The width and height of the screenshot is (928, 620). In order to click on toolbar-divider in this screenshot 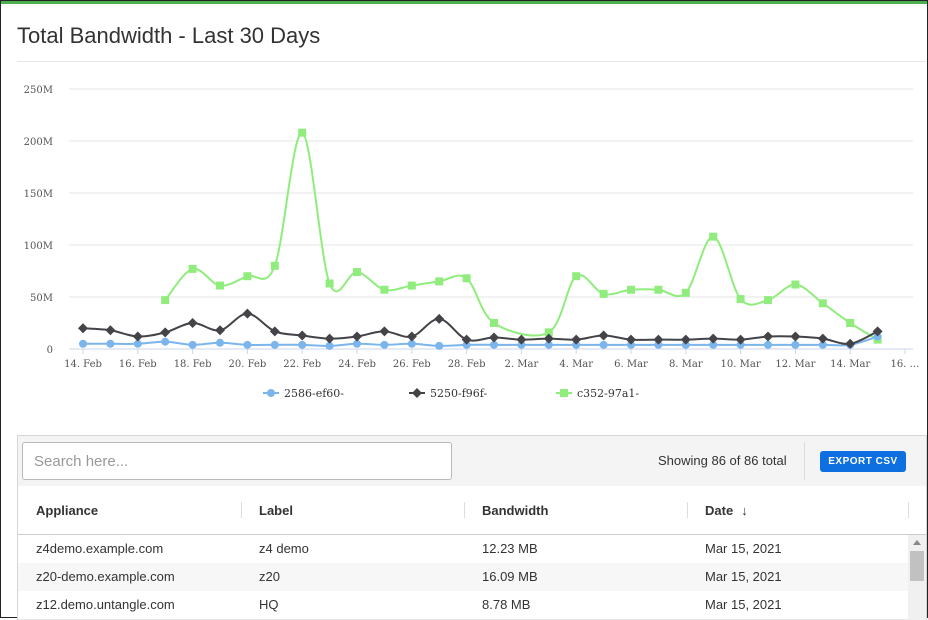, I will do `click(804, 461)`.